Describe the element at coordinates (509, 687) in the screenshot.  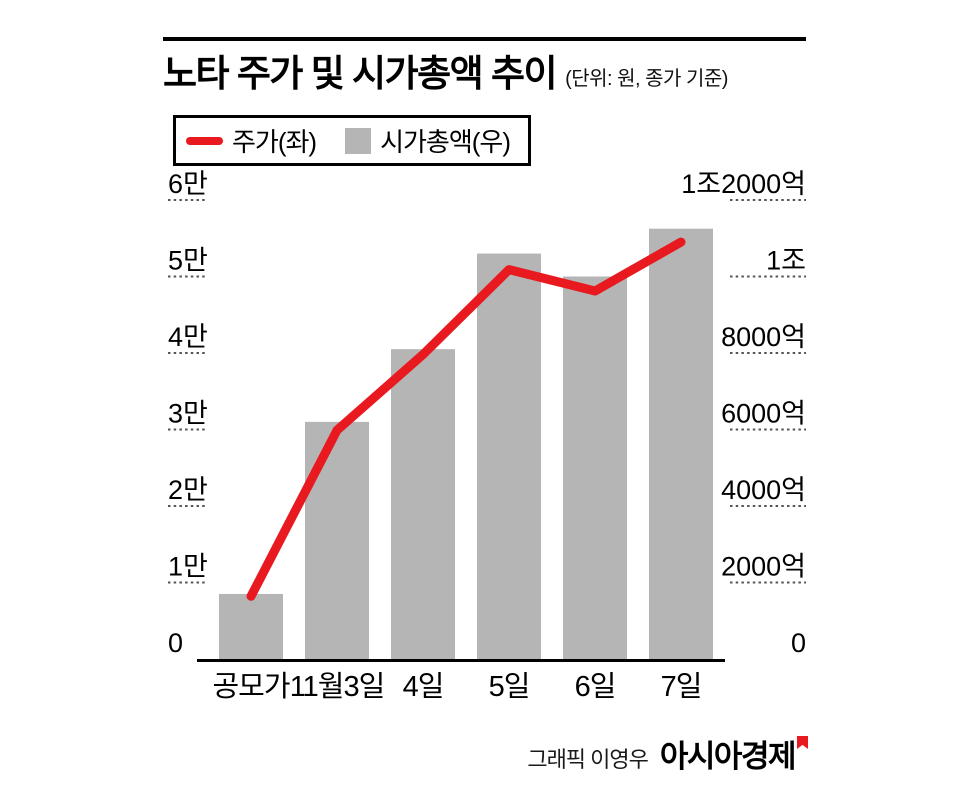
I see `x-axis-label: 5일` at that location.